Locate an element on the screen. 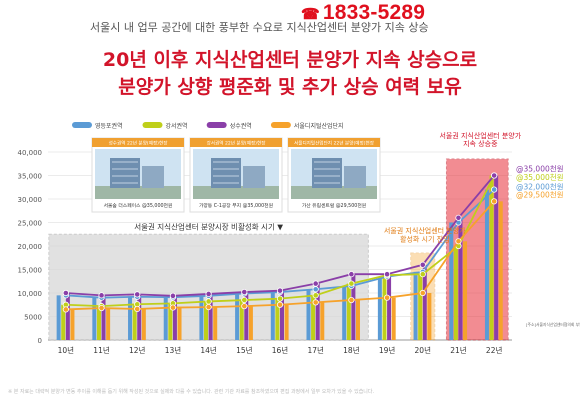 This screenshot has width=580, height=402. x-tick-label: 16년 is located at coordinates (280, 350).